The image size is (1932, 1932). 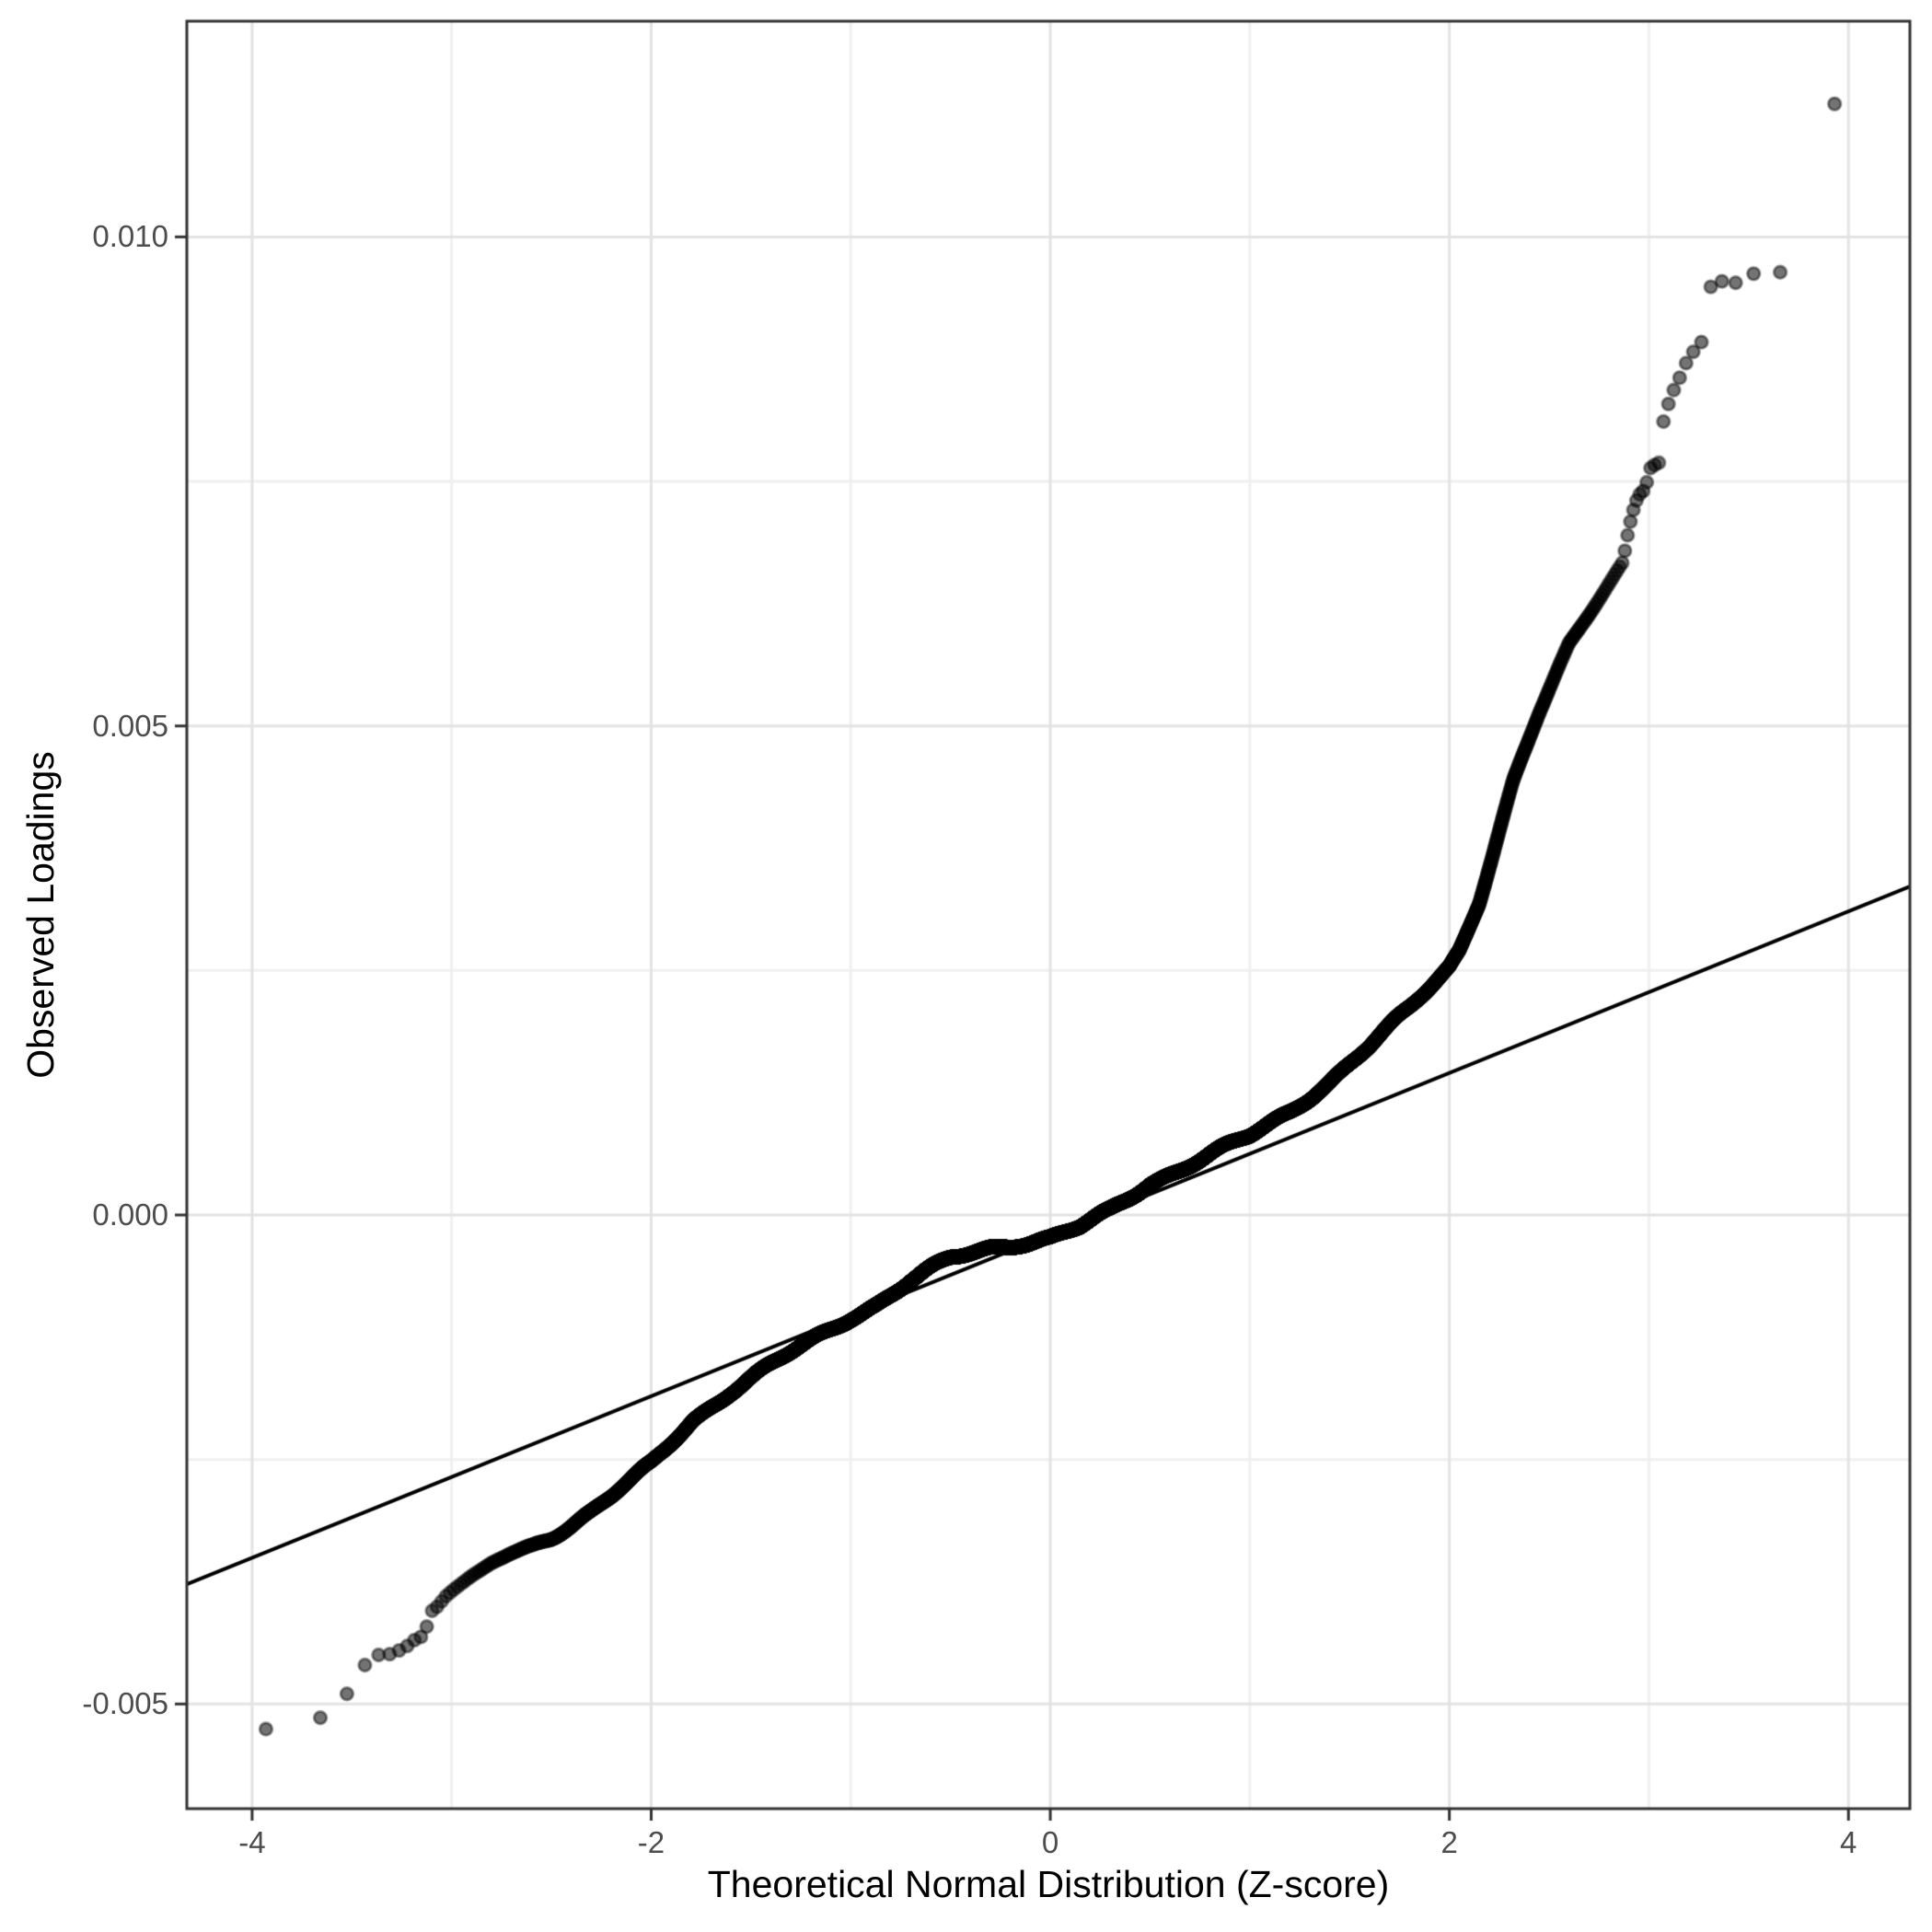 What do you see at coordinates (651, 1842) in the screenshot?
I see `x-tick-label: -2` at bounding box center [651, 1842].